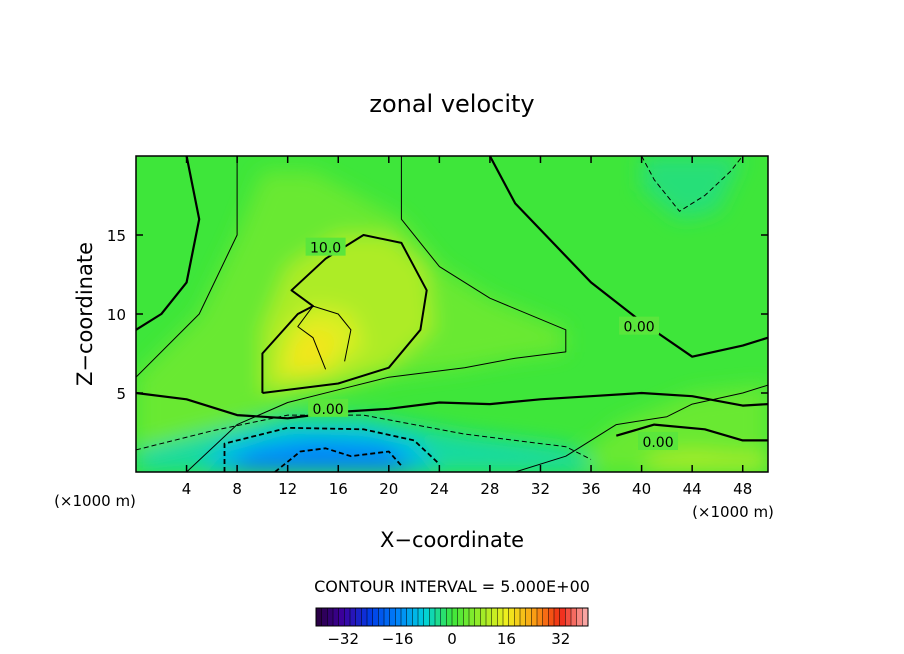 The width and height of the screenshot is (904, 654). What do you see at coordinates (388, 489) in the screenshot?
I see `x-tick-label: 20` at bounding box center [388, 489].